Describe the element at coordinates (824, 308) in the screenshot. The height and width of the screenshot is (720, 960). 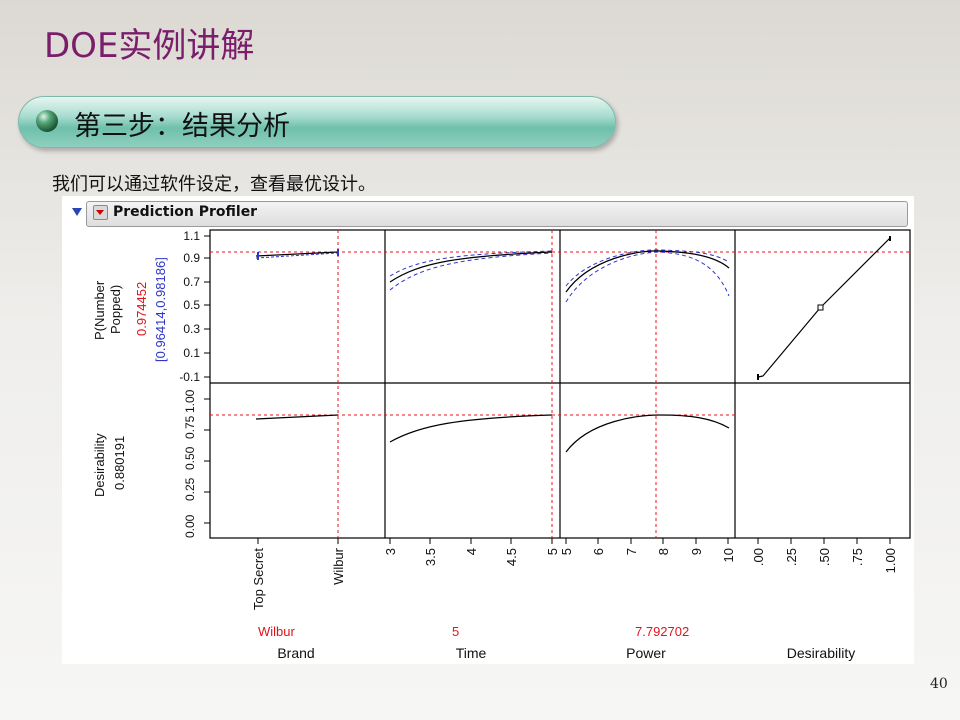
I see `desirability-function-line` at that location.